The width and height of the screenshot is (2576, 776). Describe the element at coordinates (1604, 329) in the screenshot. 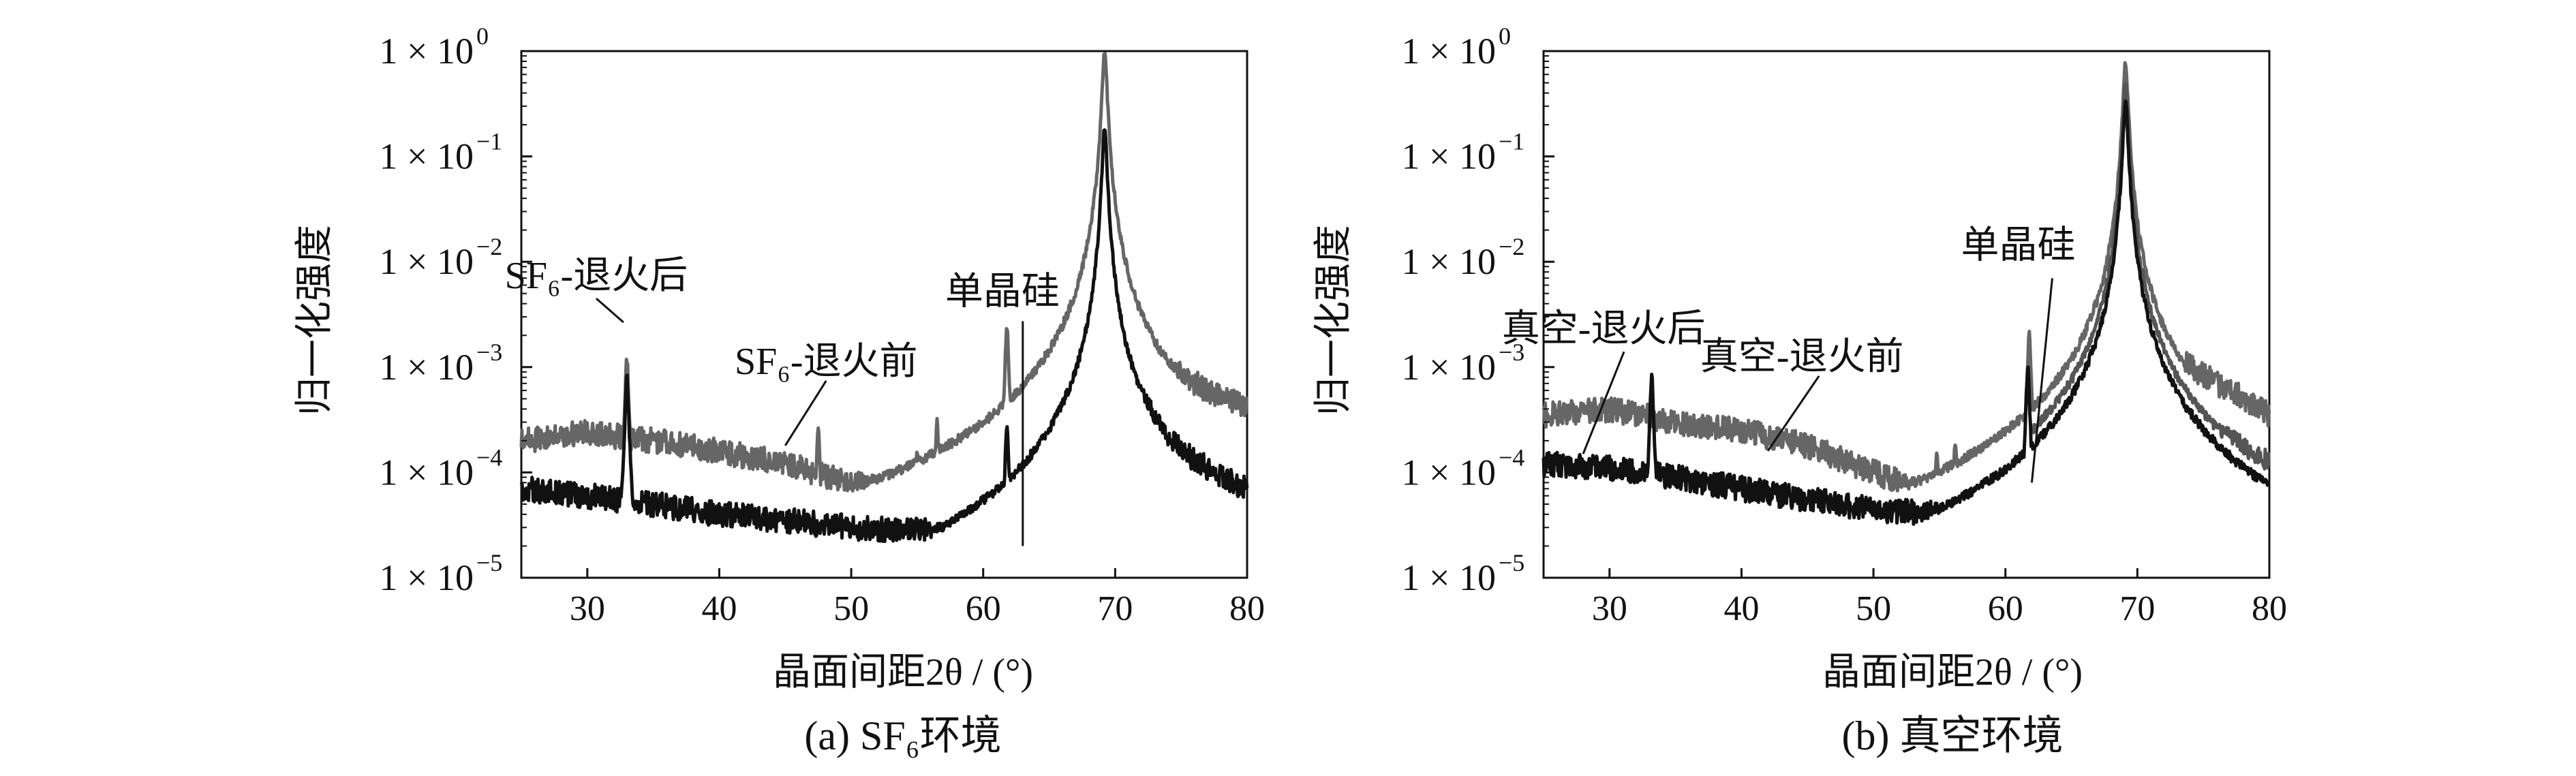

I see `annotation-label: 真空-退火后` at that location.